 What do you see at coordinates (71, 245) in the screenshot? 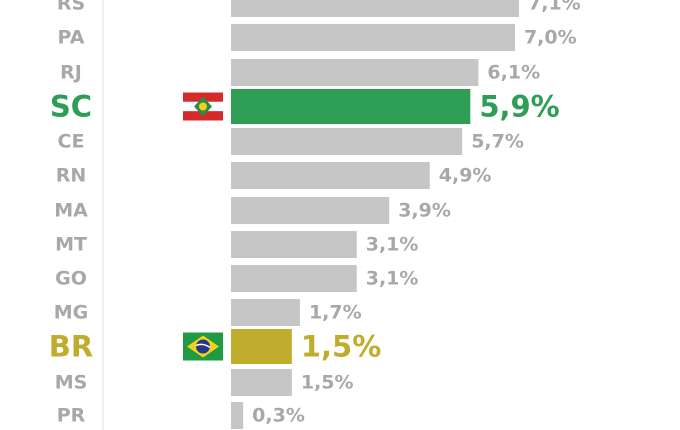
I see `category-label-mt: MT` at bounding box center [71, 245].